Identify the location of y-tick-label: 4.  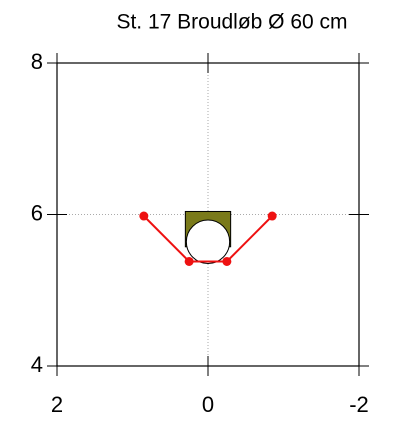
(37, 364).